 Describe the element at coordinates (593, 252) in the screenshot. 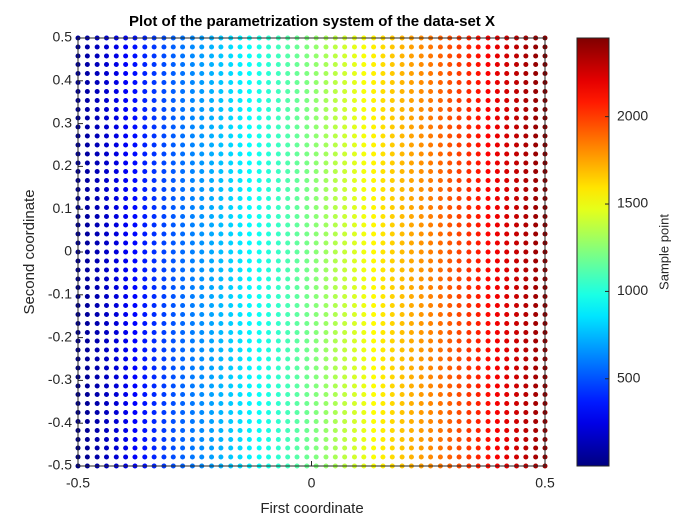

I see `colorbar` at that location.